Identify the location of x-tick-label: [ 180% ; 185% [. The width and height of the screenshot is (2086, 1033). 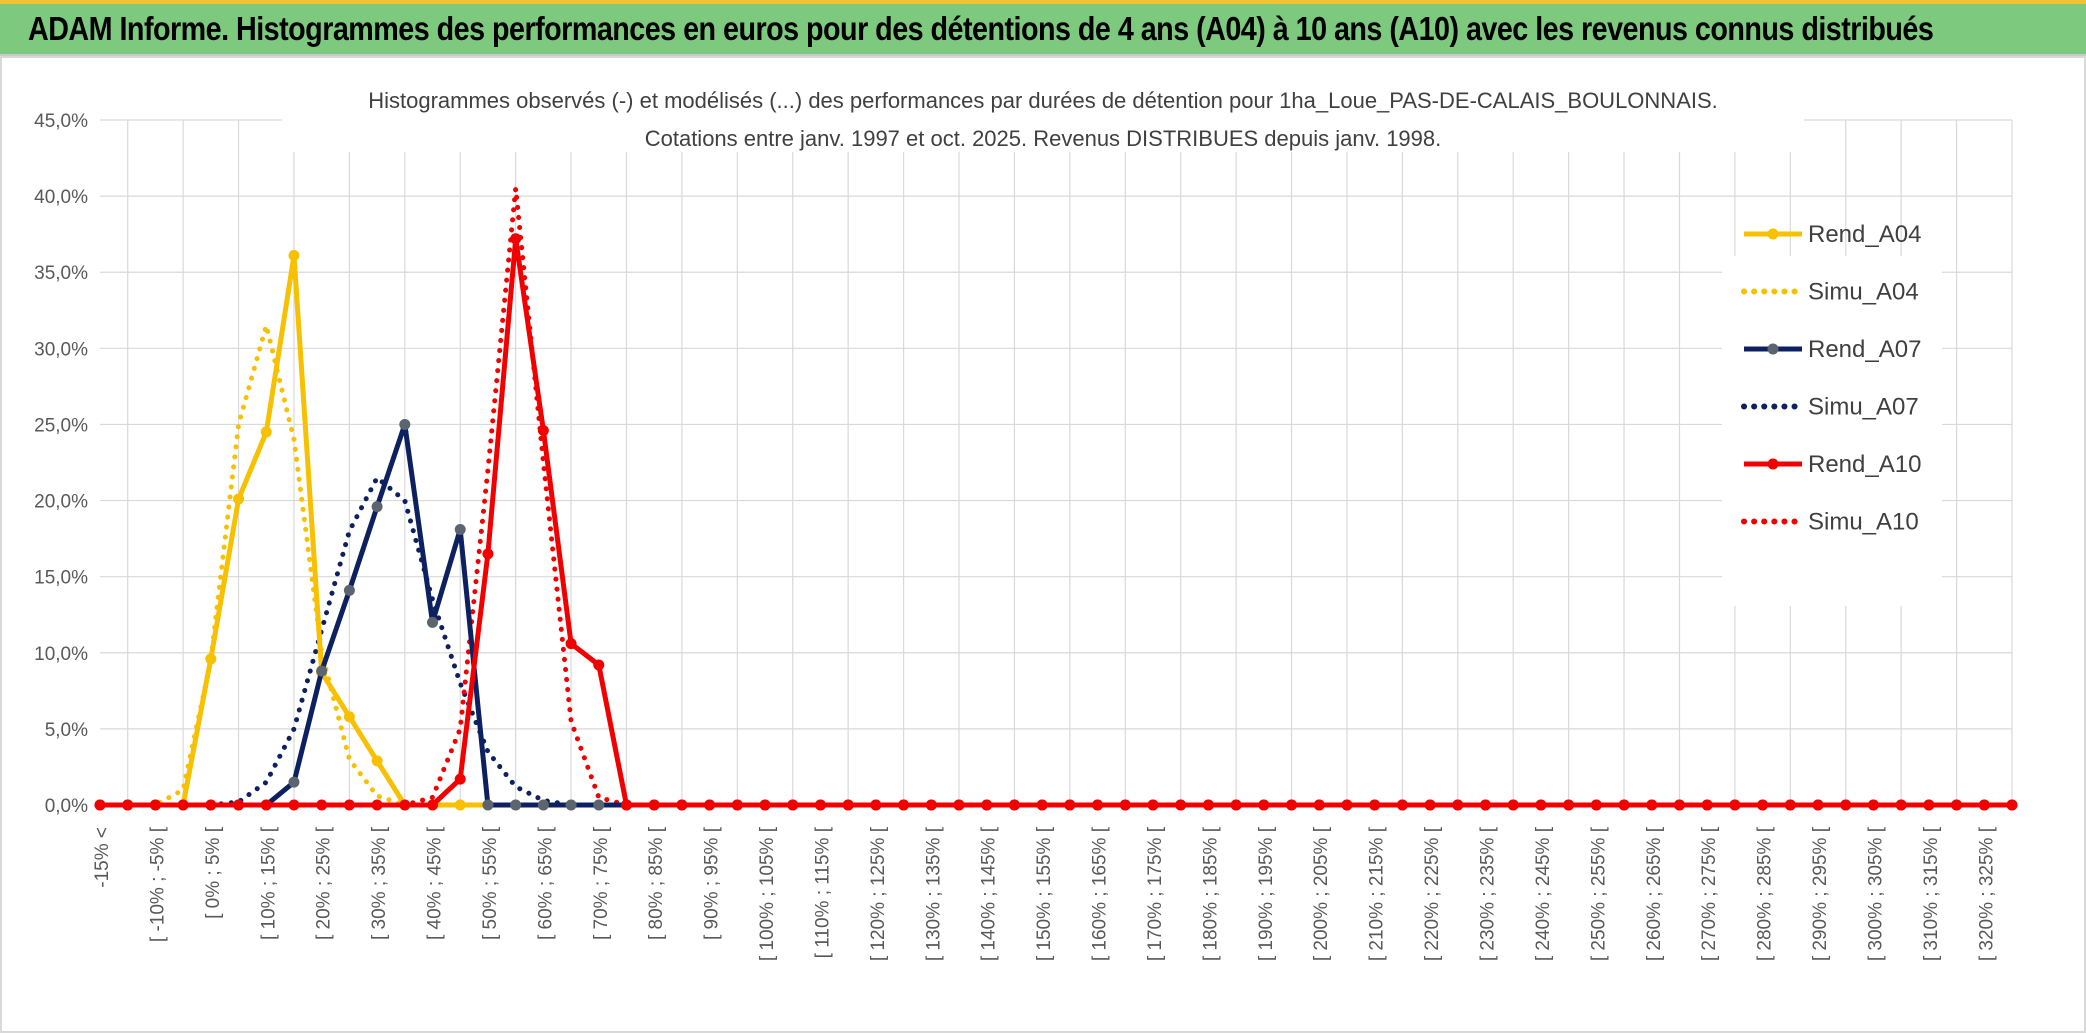
(1210, 893).